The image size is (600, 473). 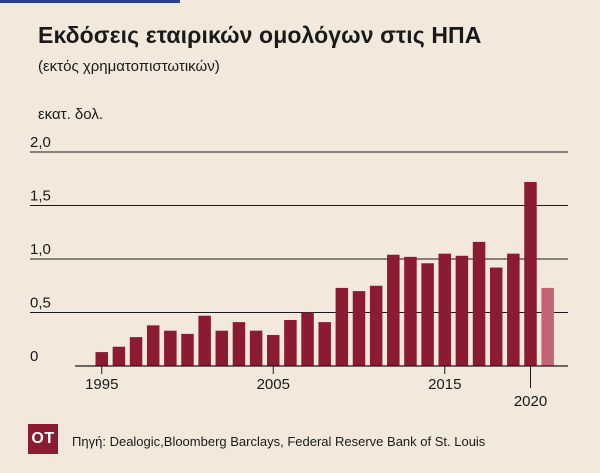 What do you see at coordinates (513, 309) in the screenshot?
I see `bar-2019` at bounding box center [513, 309].